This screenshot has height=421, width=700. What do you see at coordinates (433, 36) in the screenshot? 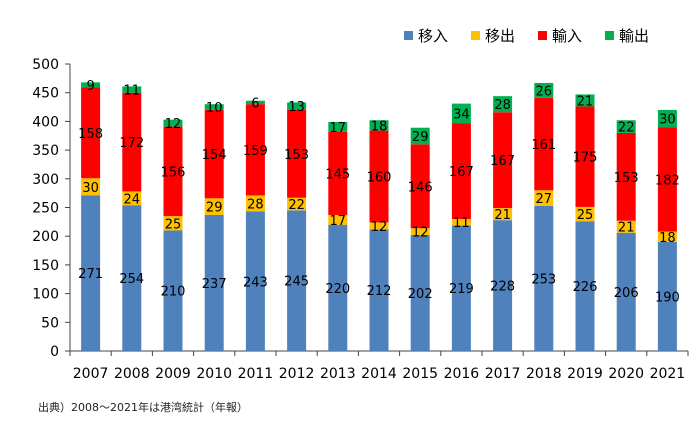
I see `legend-label: 移入` at bounding box center [433, 36].